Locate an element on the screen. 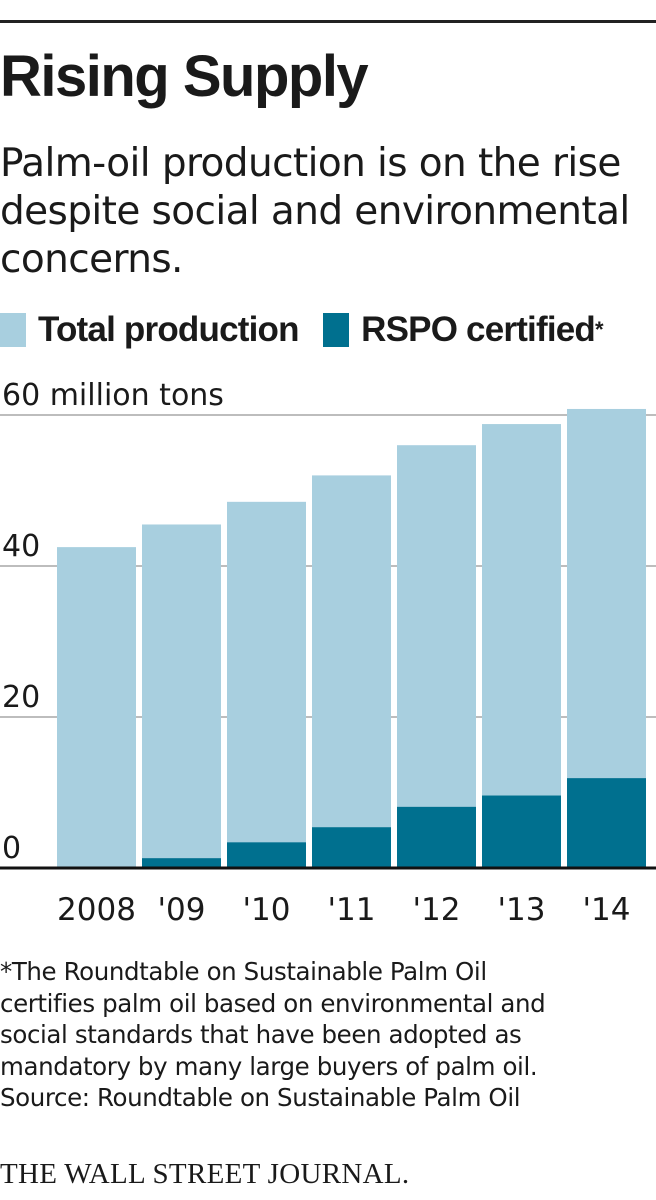  legend-item-total: Total production is located at coordinates (149, 330).